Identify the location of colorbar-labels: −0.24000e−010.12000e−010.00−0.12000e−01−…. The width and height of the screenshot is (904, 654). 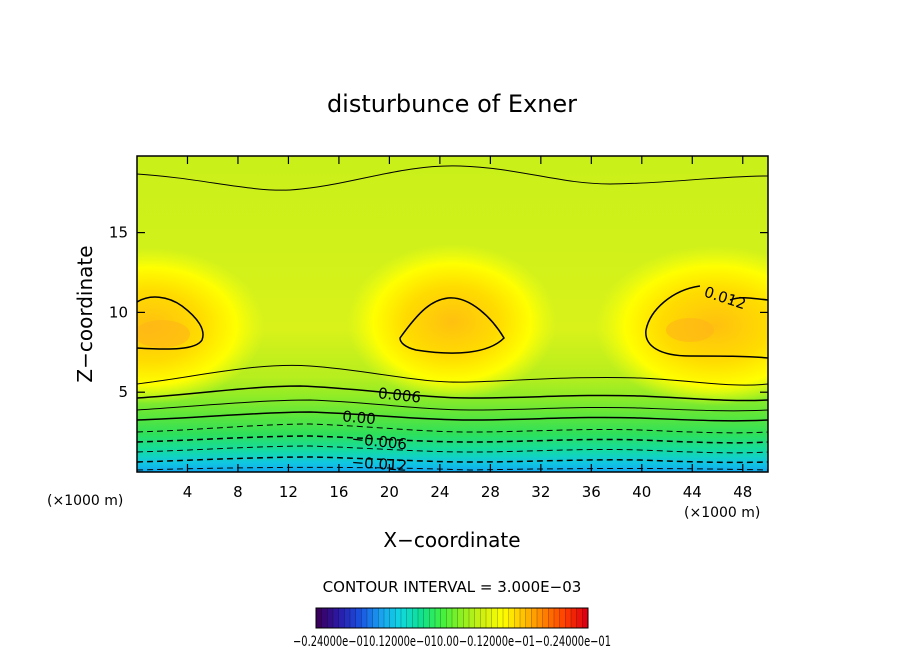
(452, 642).